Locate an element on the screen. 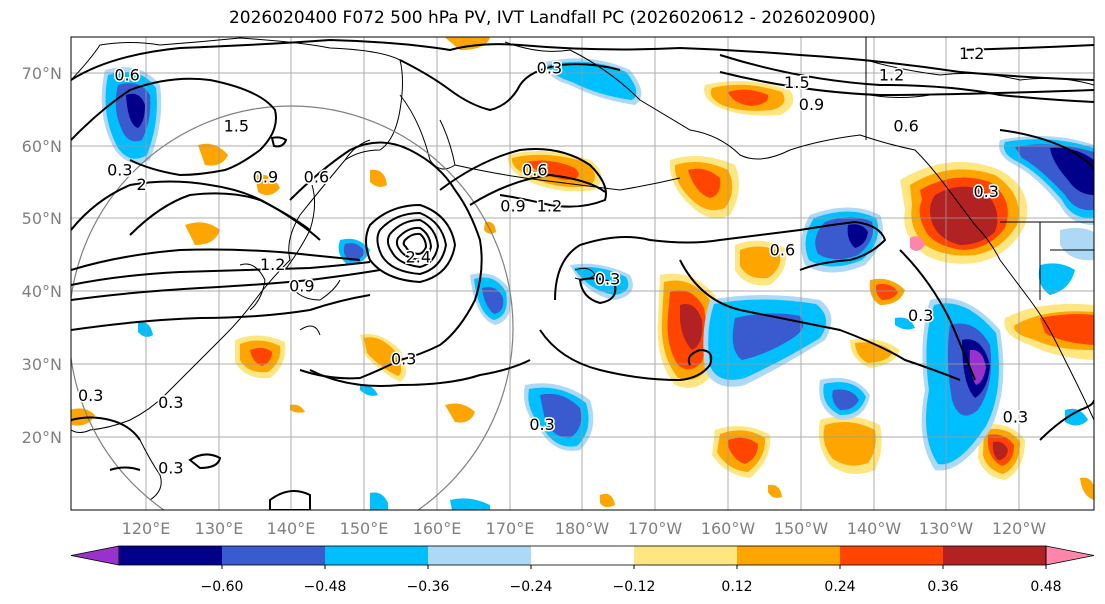  lat-label-20n: 20°N is located at coordinates (42, 437).